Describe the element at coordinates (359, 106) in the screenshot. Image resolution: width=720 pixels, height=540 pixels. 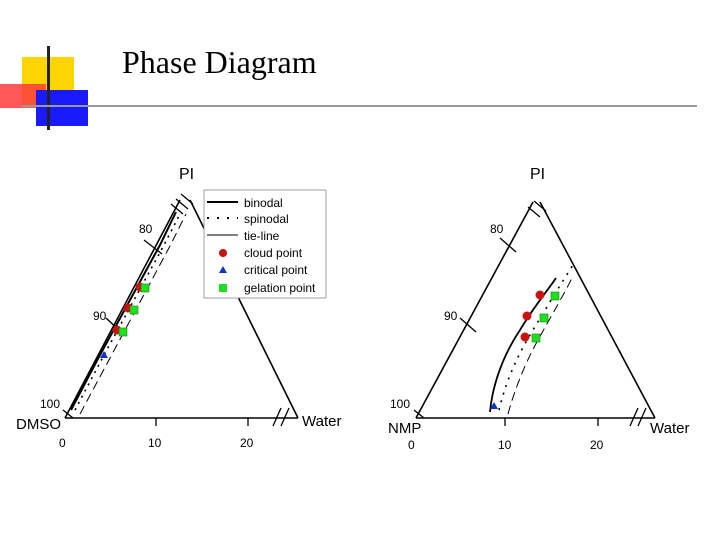
I see `title-divider` at that location.